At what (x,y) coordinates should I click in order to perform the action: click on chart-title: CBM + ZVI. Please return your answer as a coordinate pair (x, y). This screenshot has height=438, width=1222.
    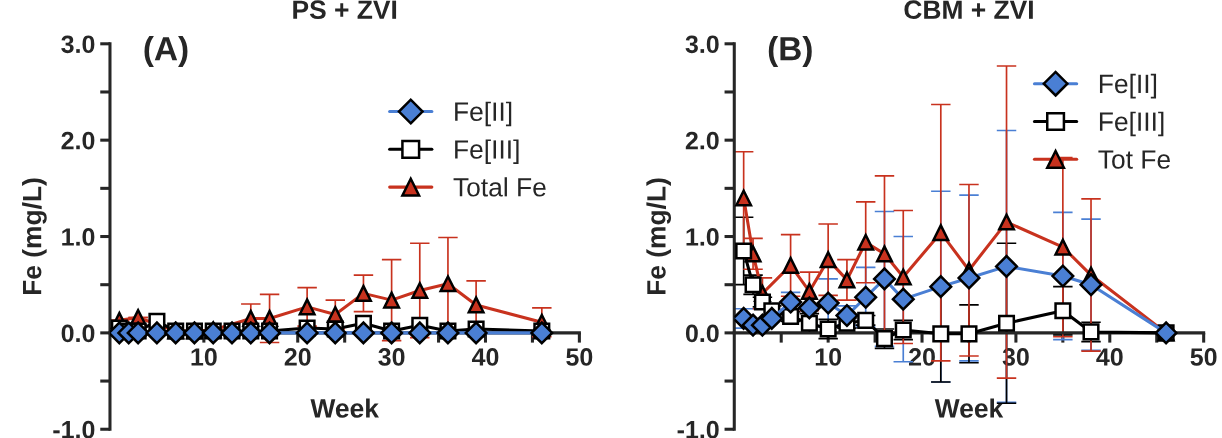
    Looking at the image, I should click on (968, 10).